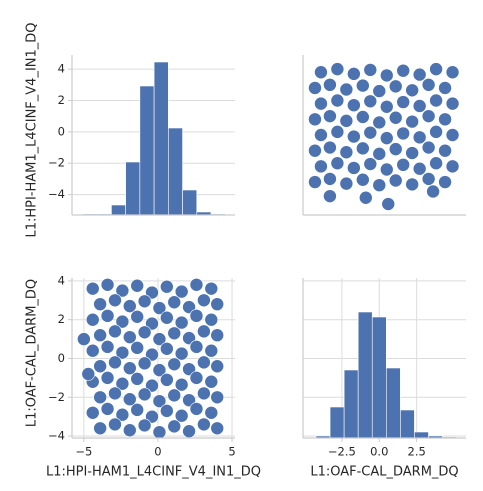 This screenshot has height=491, width=483. What do you see at coordinates (32, 353) in the screenshot?
I see `y-axis-label: L1:OAF-CAL_DARM_DQ` at bounding box center [32, 353].